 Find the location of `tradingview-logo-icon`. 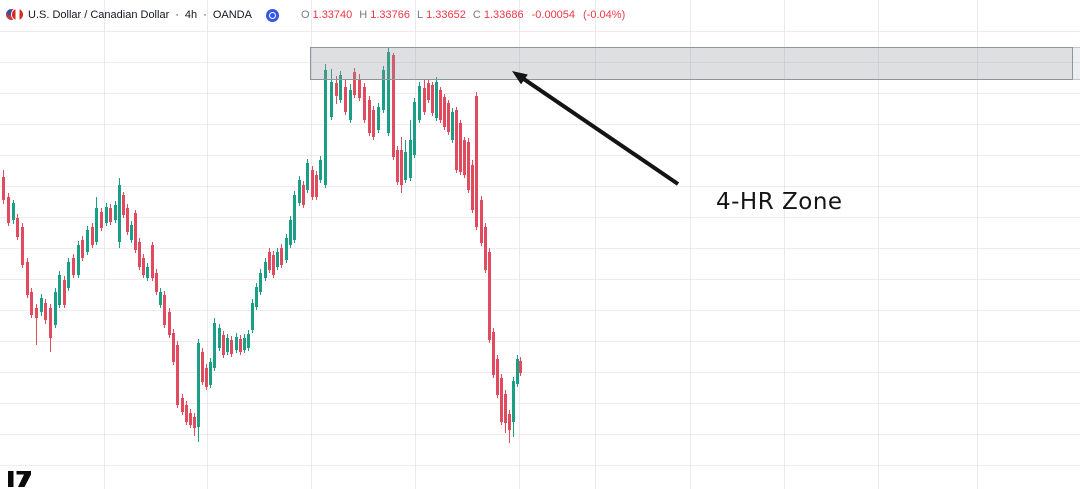

tradingview-logo-icon is located at coordinates (19, 479).